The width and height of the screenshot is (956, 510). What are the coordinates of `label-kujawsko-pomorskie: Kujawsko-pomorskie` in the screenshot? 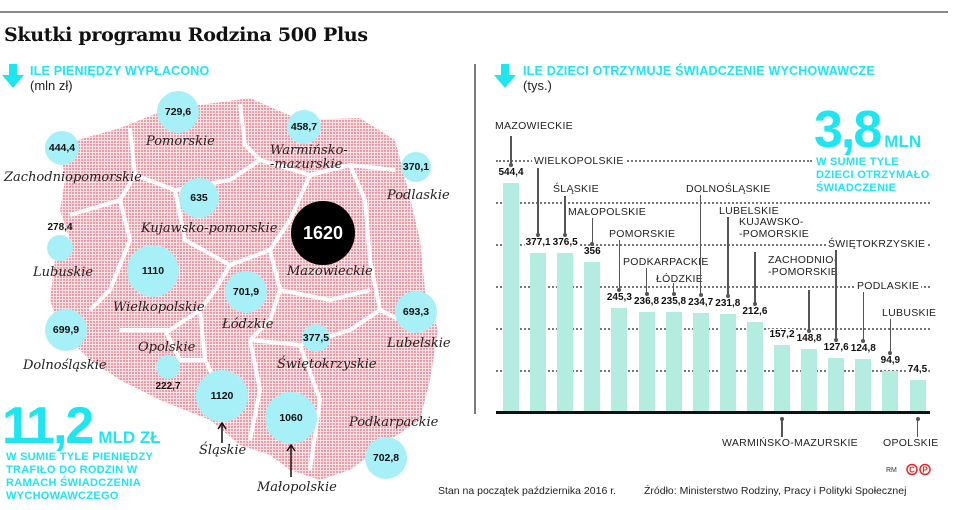 It's located at (209, 228).